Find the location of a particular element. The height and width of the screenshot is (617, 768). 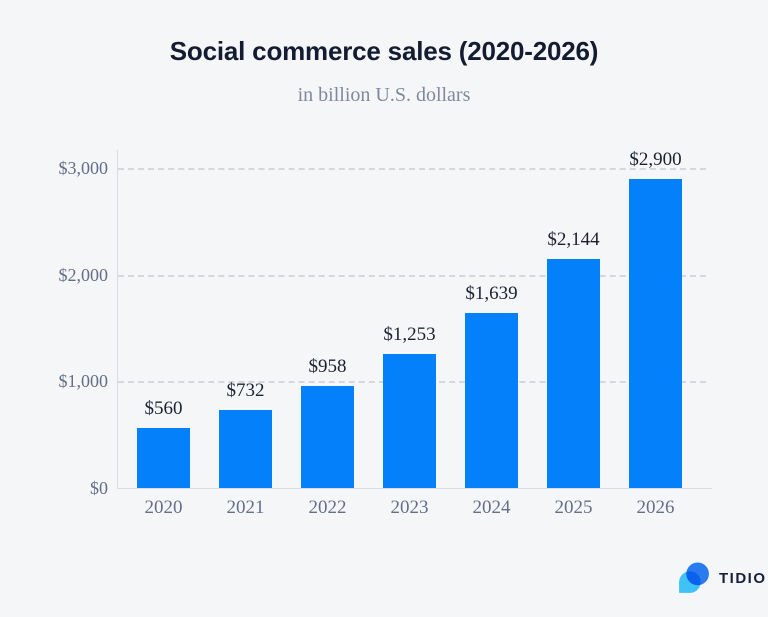

bar-value-label-2026: $2,900 is located at coordinates (655, 159).